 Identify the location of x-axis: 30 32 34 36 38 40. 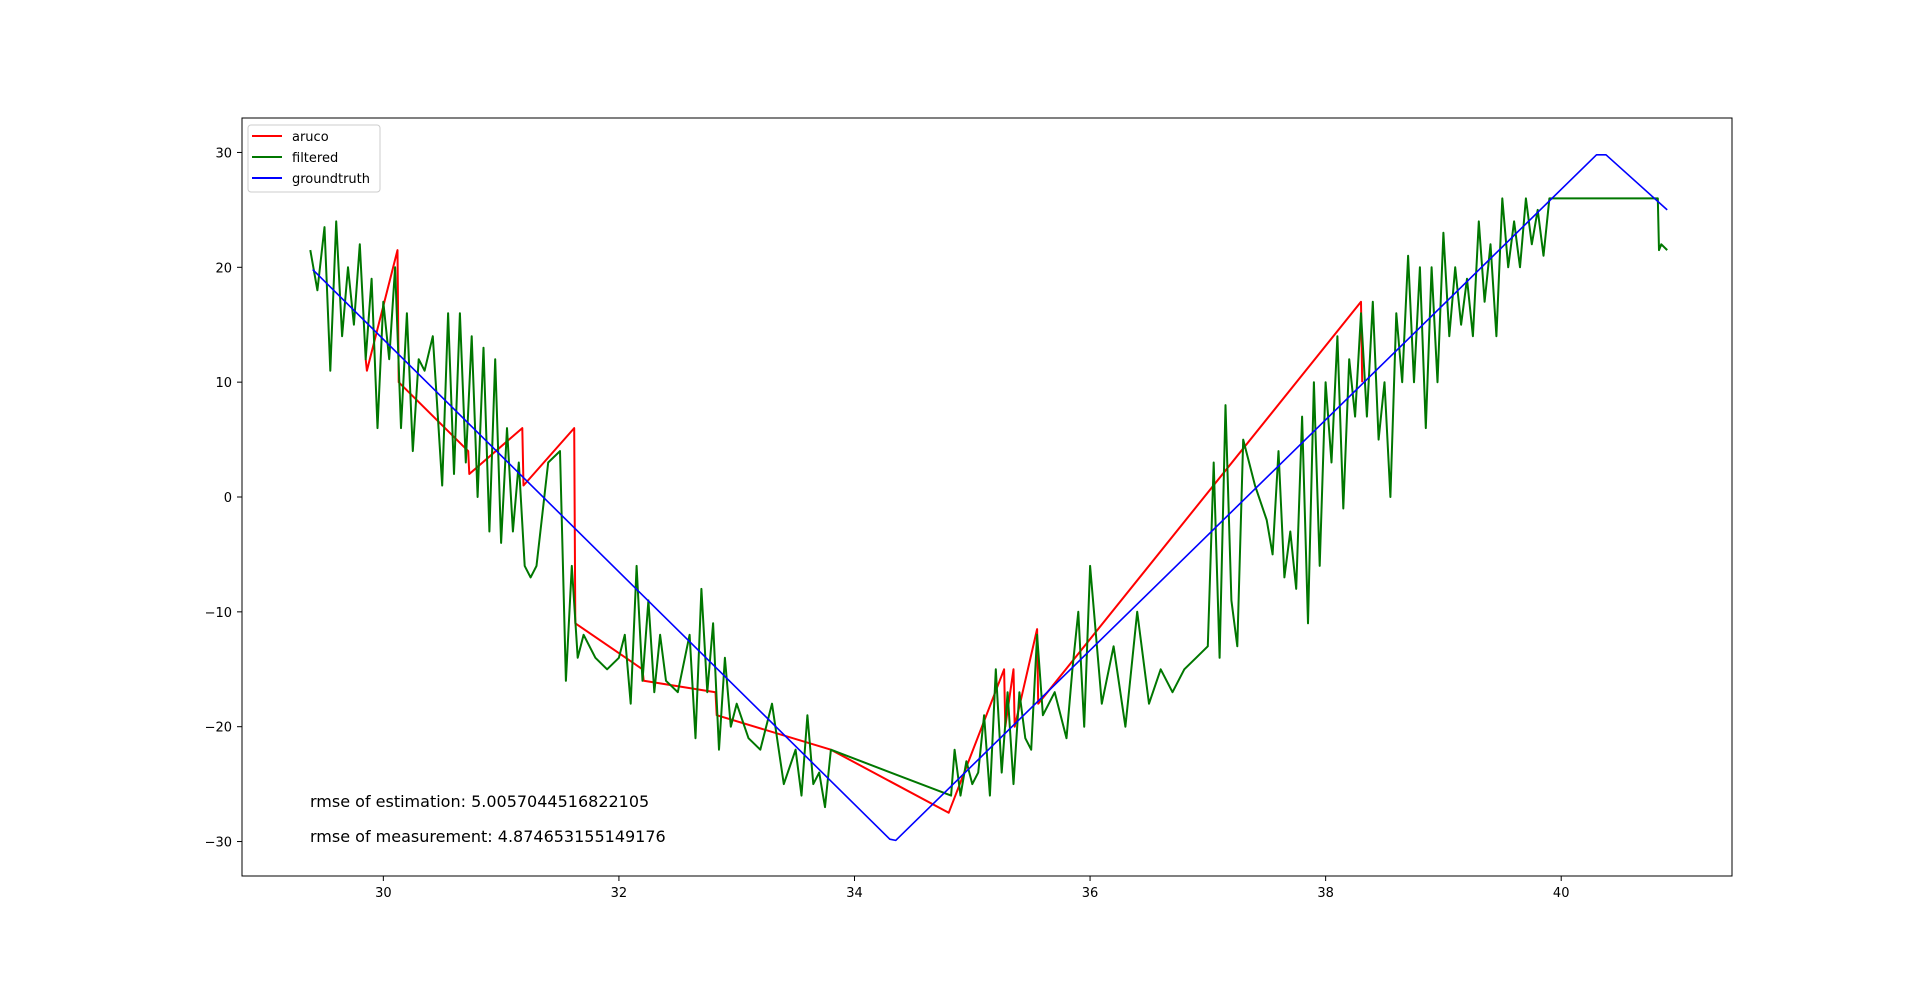
(972, 888).